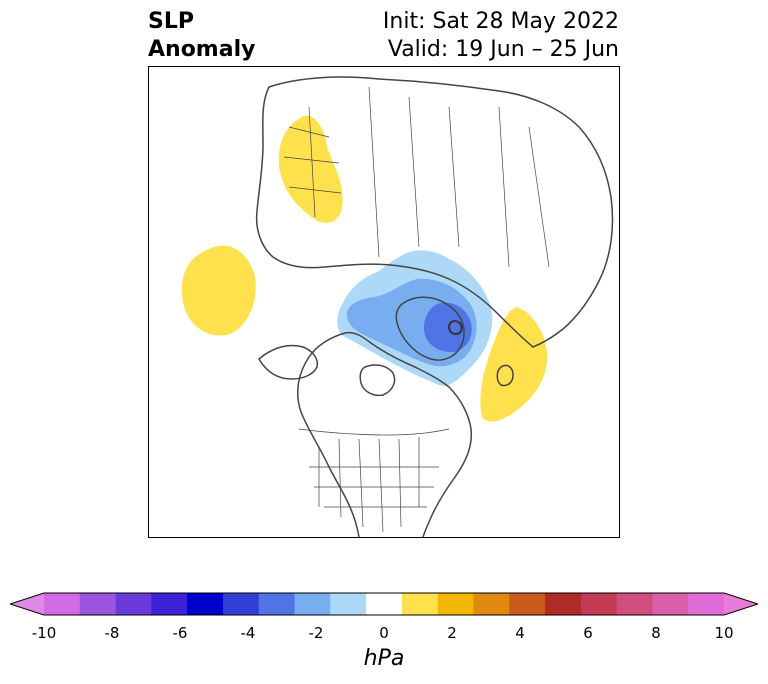 Image resolution: width=768 pixels, height=684 pixels. What do you see at coordinates (27, 604) in the screenshot?
I see `colorbar-extend-min` at bounding box center [27, 604].